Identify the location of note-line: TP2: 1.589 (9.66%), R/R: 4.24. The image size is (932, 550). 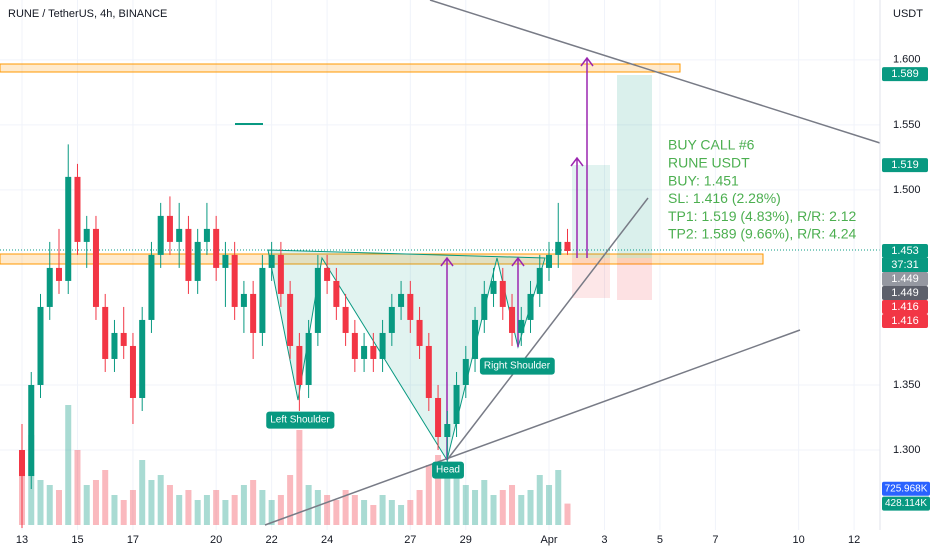
(762, 234).